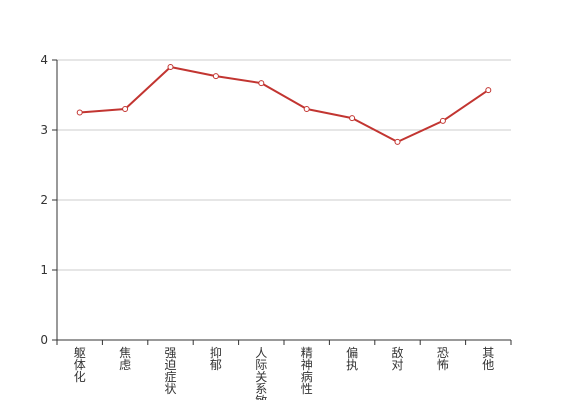 The width and height of the screenshot is (567, 404). I want to click on y-tick-label: 4, so click(44, 60).